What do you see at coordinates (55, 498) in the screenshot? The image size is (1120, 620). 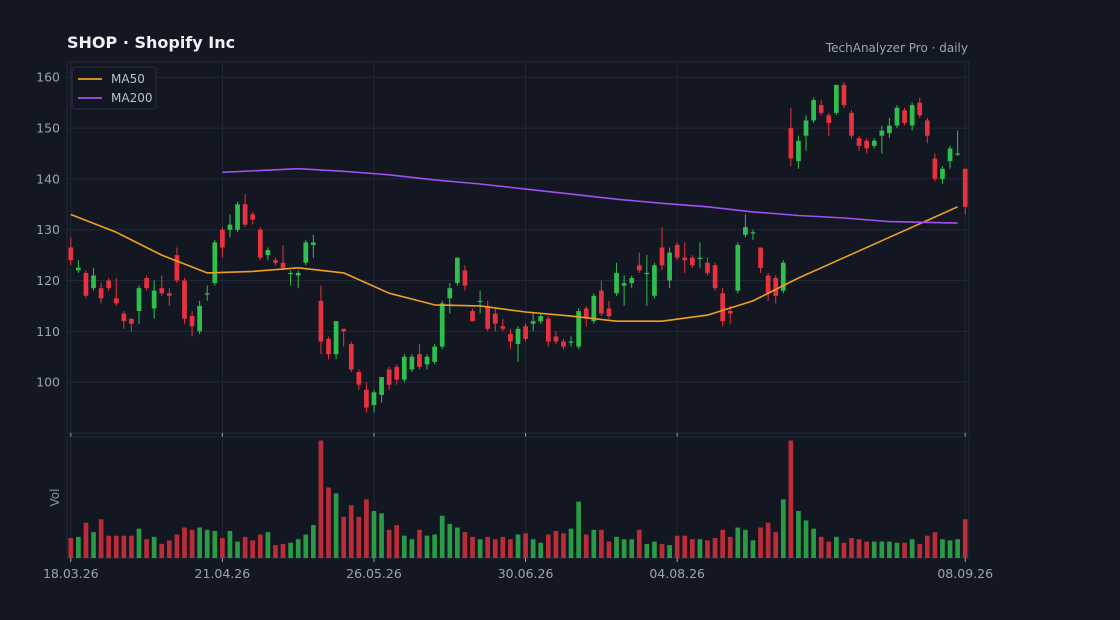 I see `volume-axis-label: Vol` at bounding box center [55, 498].